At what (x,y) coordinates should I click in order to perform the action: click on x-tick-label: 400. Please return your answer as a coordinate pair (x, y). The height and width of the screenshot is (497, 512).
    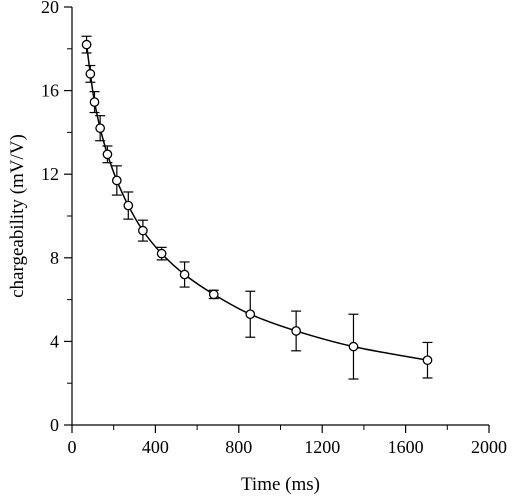
    Looking at the image, I should click on (155, 447).